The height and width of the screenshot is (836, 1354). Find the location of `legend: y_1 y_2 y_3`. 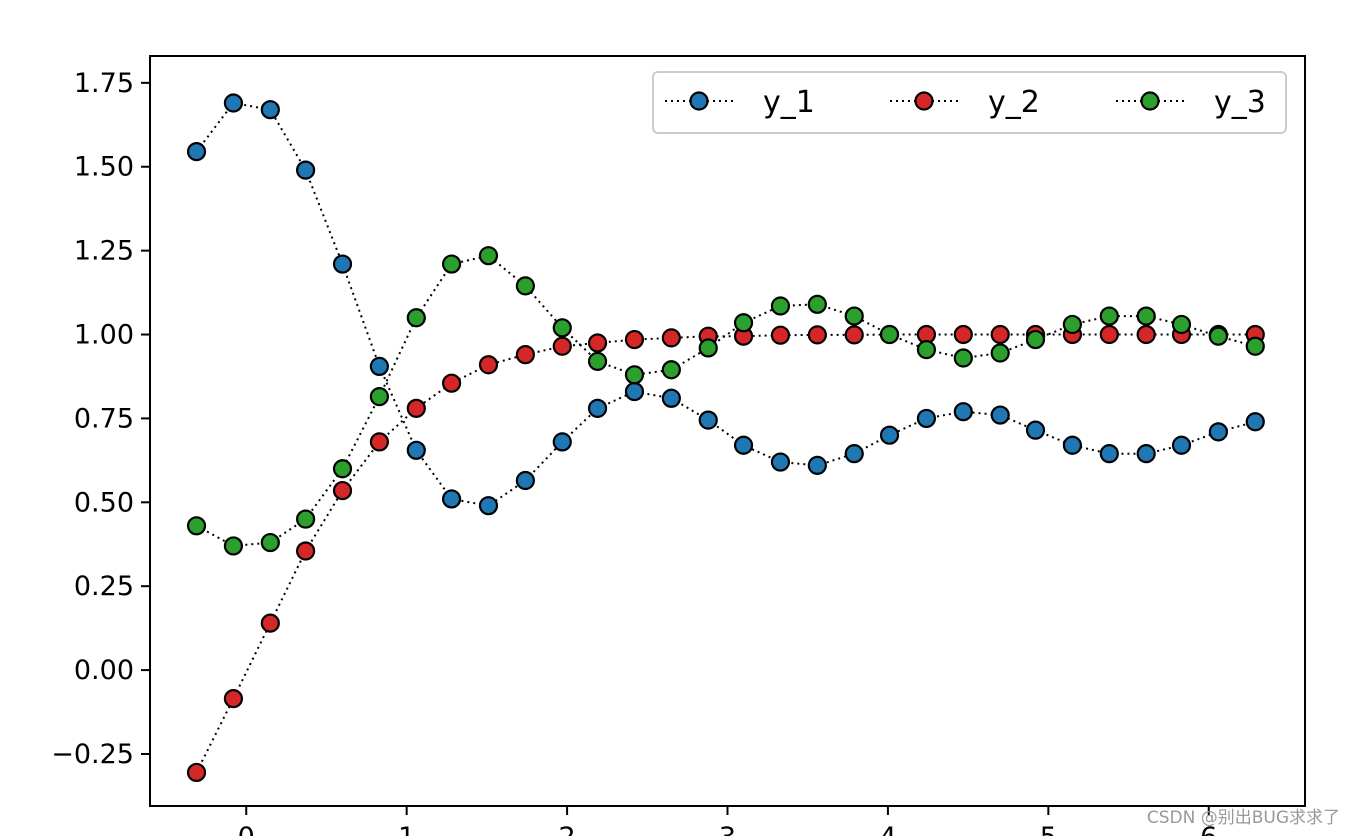

legend: y_1 y_2 y_3 is located at coordinates (969, 102).